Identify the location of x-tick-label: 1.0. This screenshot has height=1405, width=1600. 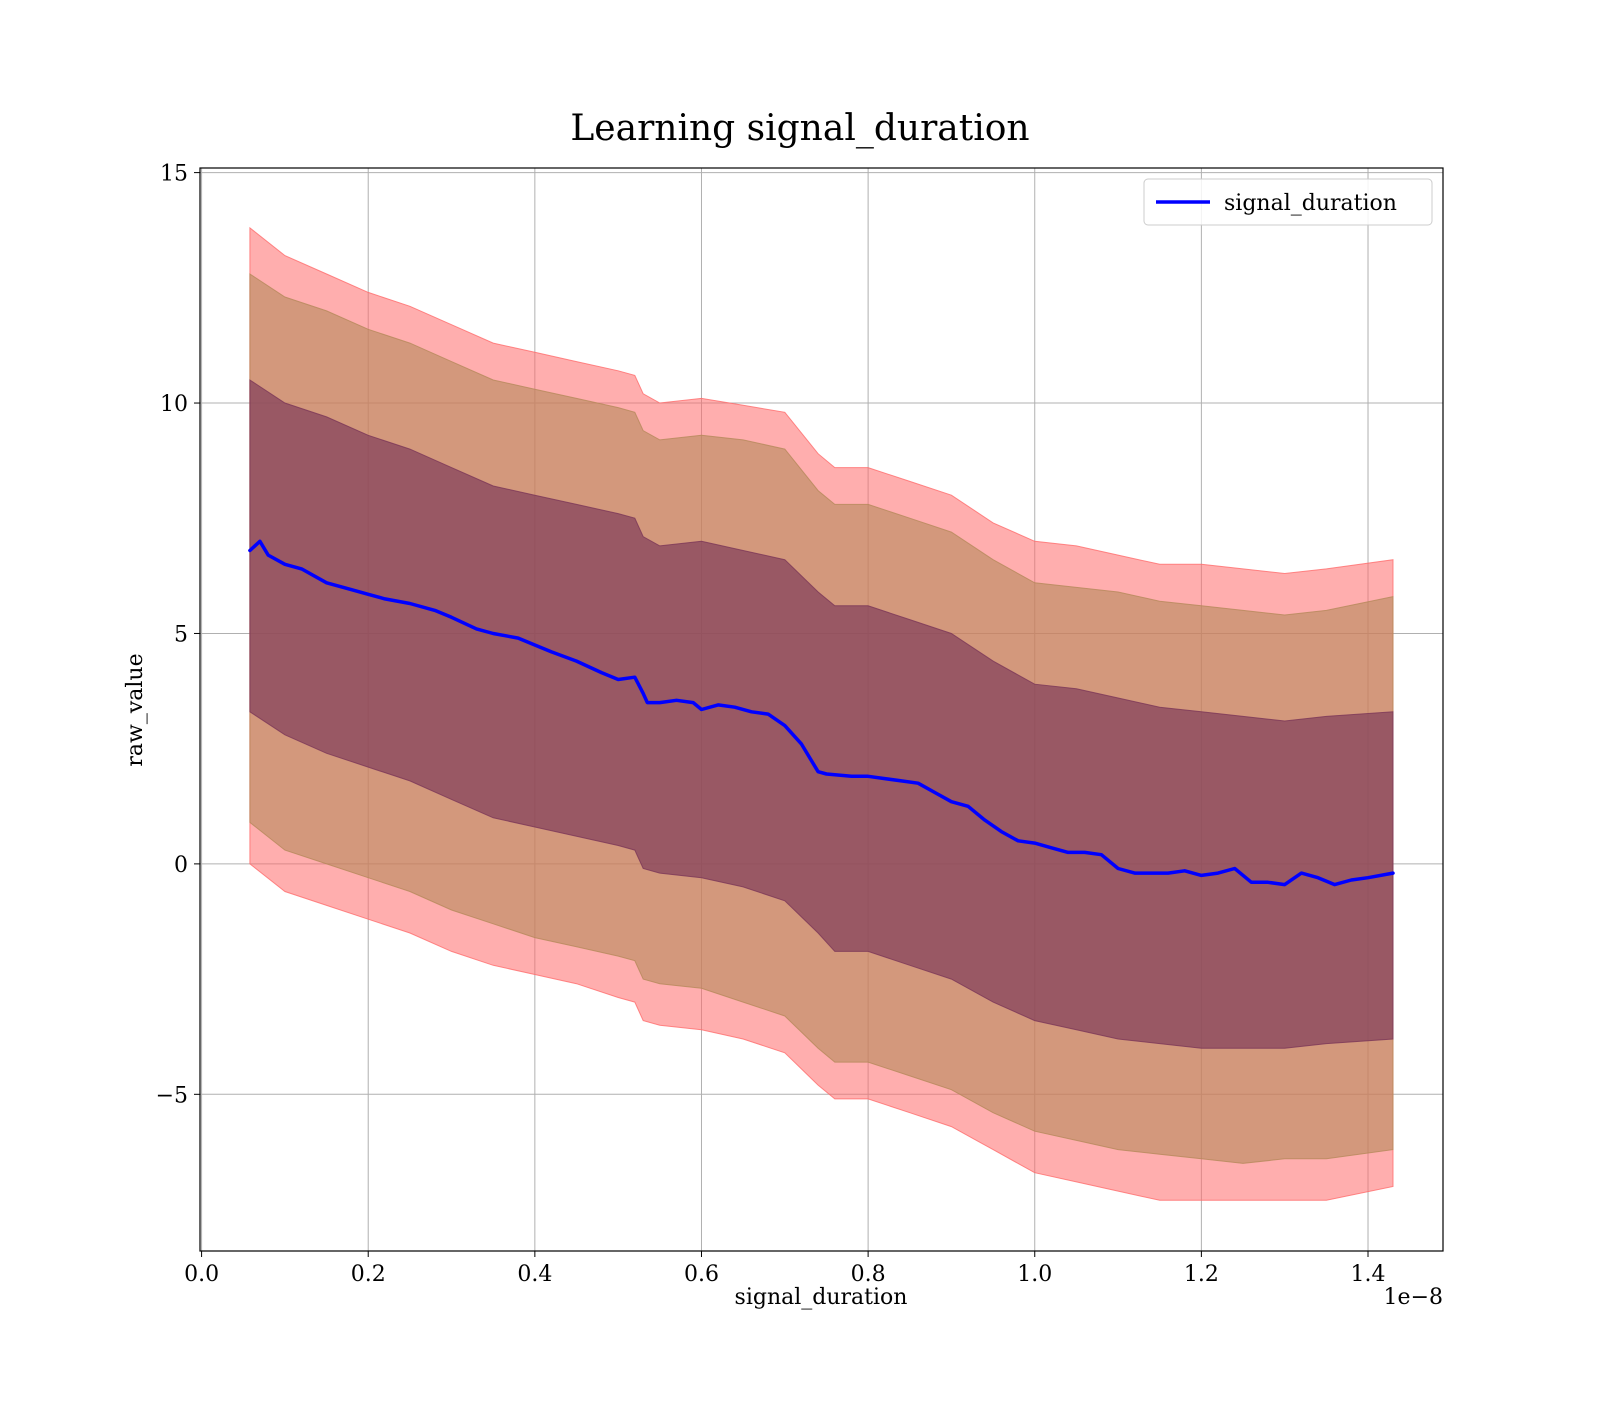
(1034, 1274).